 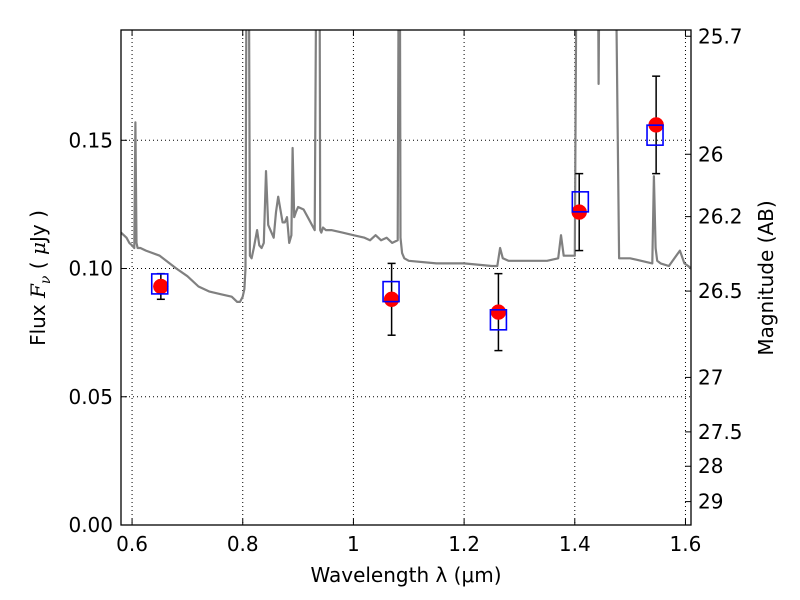 What do you see at coordinates (90, 269) in the screenshot?
I see `y-tick-label: 0.10` at bounding box center [90, 269].